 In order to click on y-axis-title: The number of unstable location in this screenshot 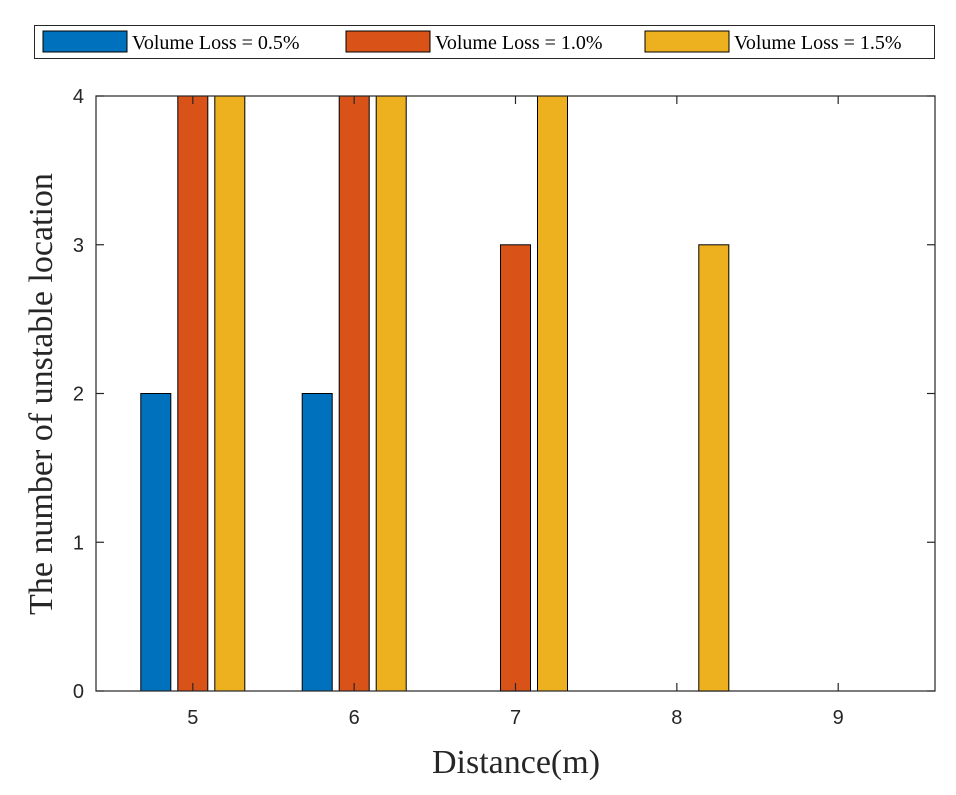, I will do `click(41, 394)`.